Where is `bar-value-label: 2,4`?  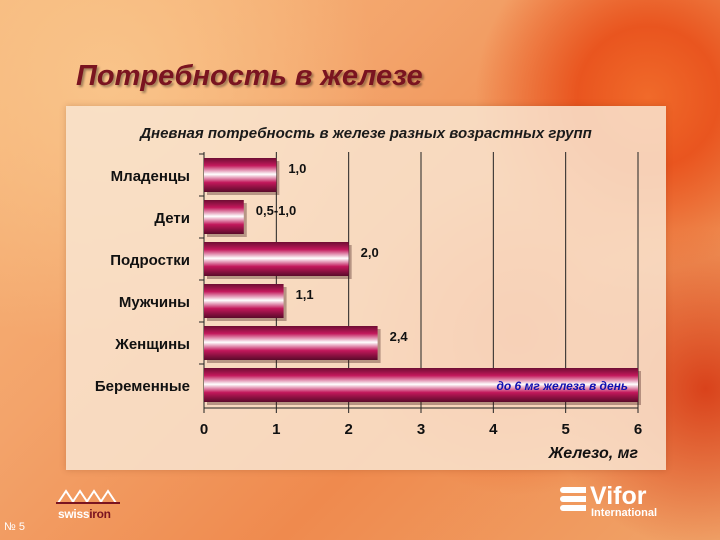 bar-value-label: 2,4 is located at coordinates (399, 336).